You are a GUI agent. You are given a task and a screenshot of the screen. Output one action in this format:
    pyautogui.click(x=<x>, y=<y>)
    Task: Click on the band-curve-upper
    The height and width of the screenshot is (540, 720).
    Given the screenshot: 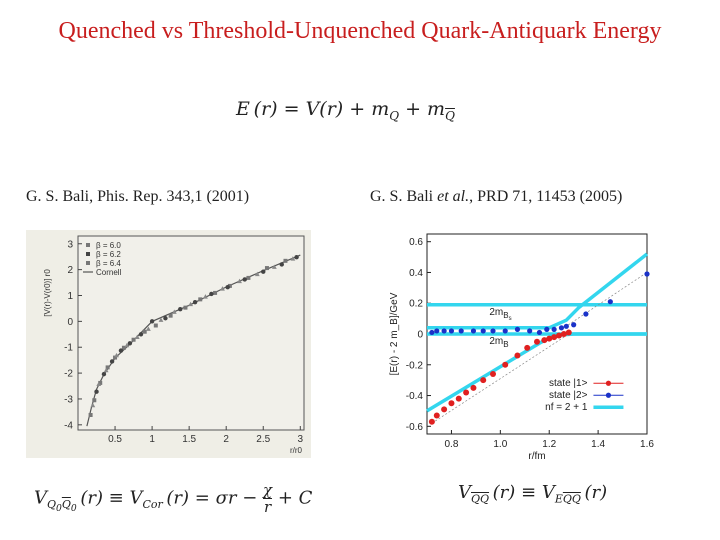 What is the action you would take?
    pyautogui.click(x=538, y=291)
    